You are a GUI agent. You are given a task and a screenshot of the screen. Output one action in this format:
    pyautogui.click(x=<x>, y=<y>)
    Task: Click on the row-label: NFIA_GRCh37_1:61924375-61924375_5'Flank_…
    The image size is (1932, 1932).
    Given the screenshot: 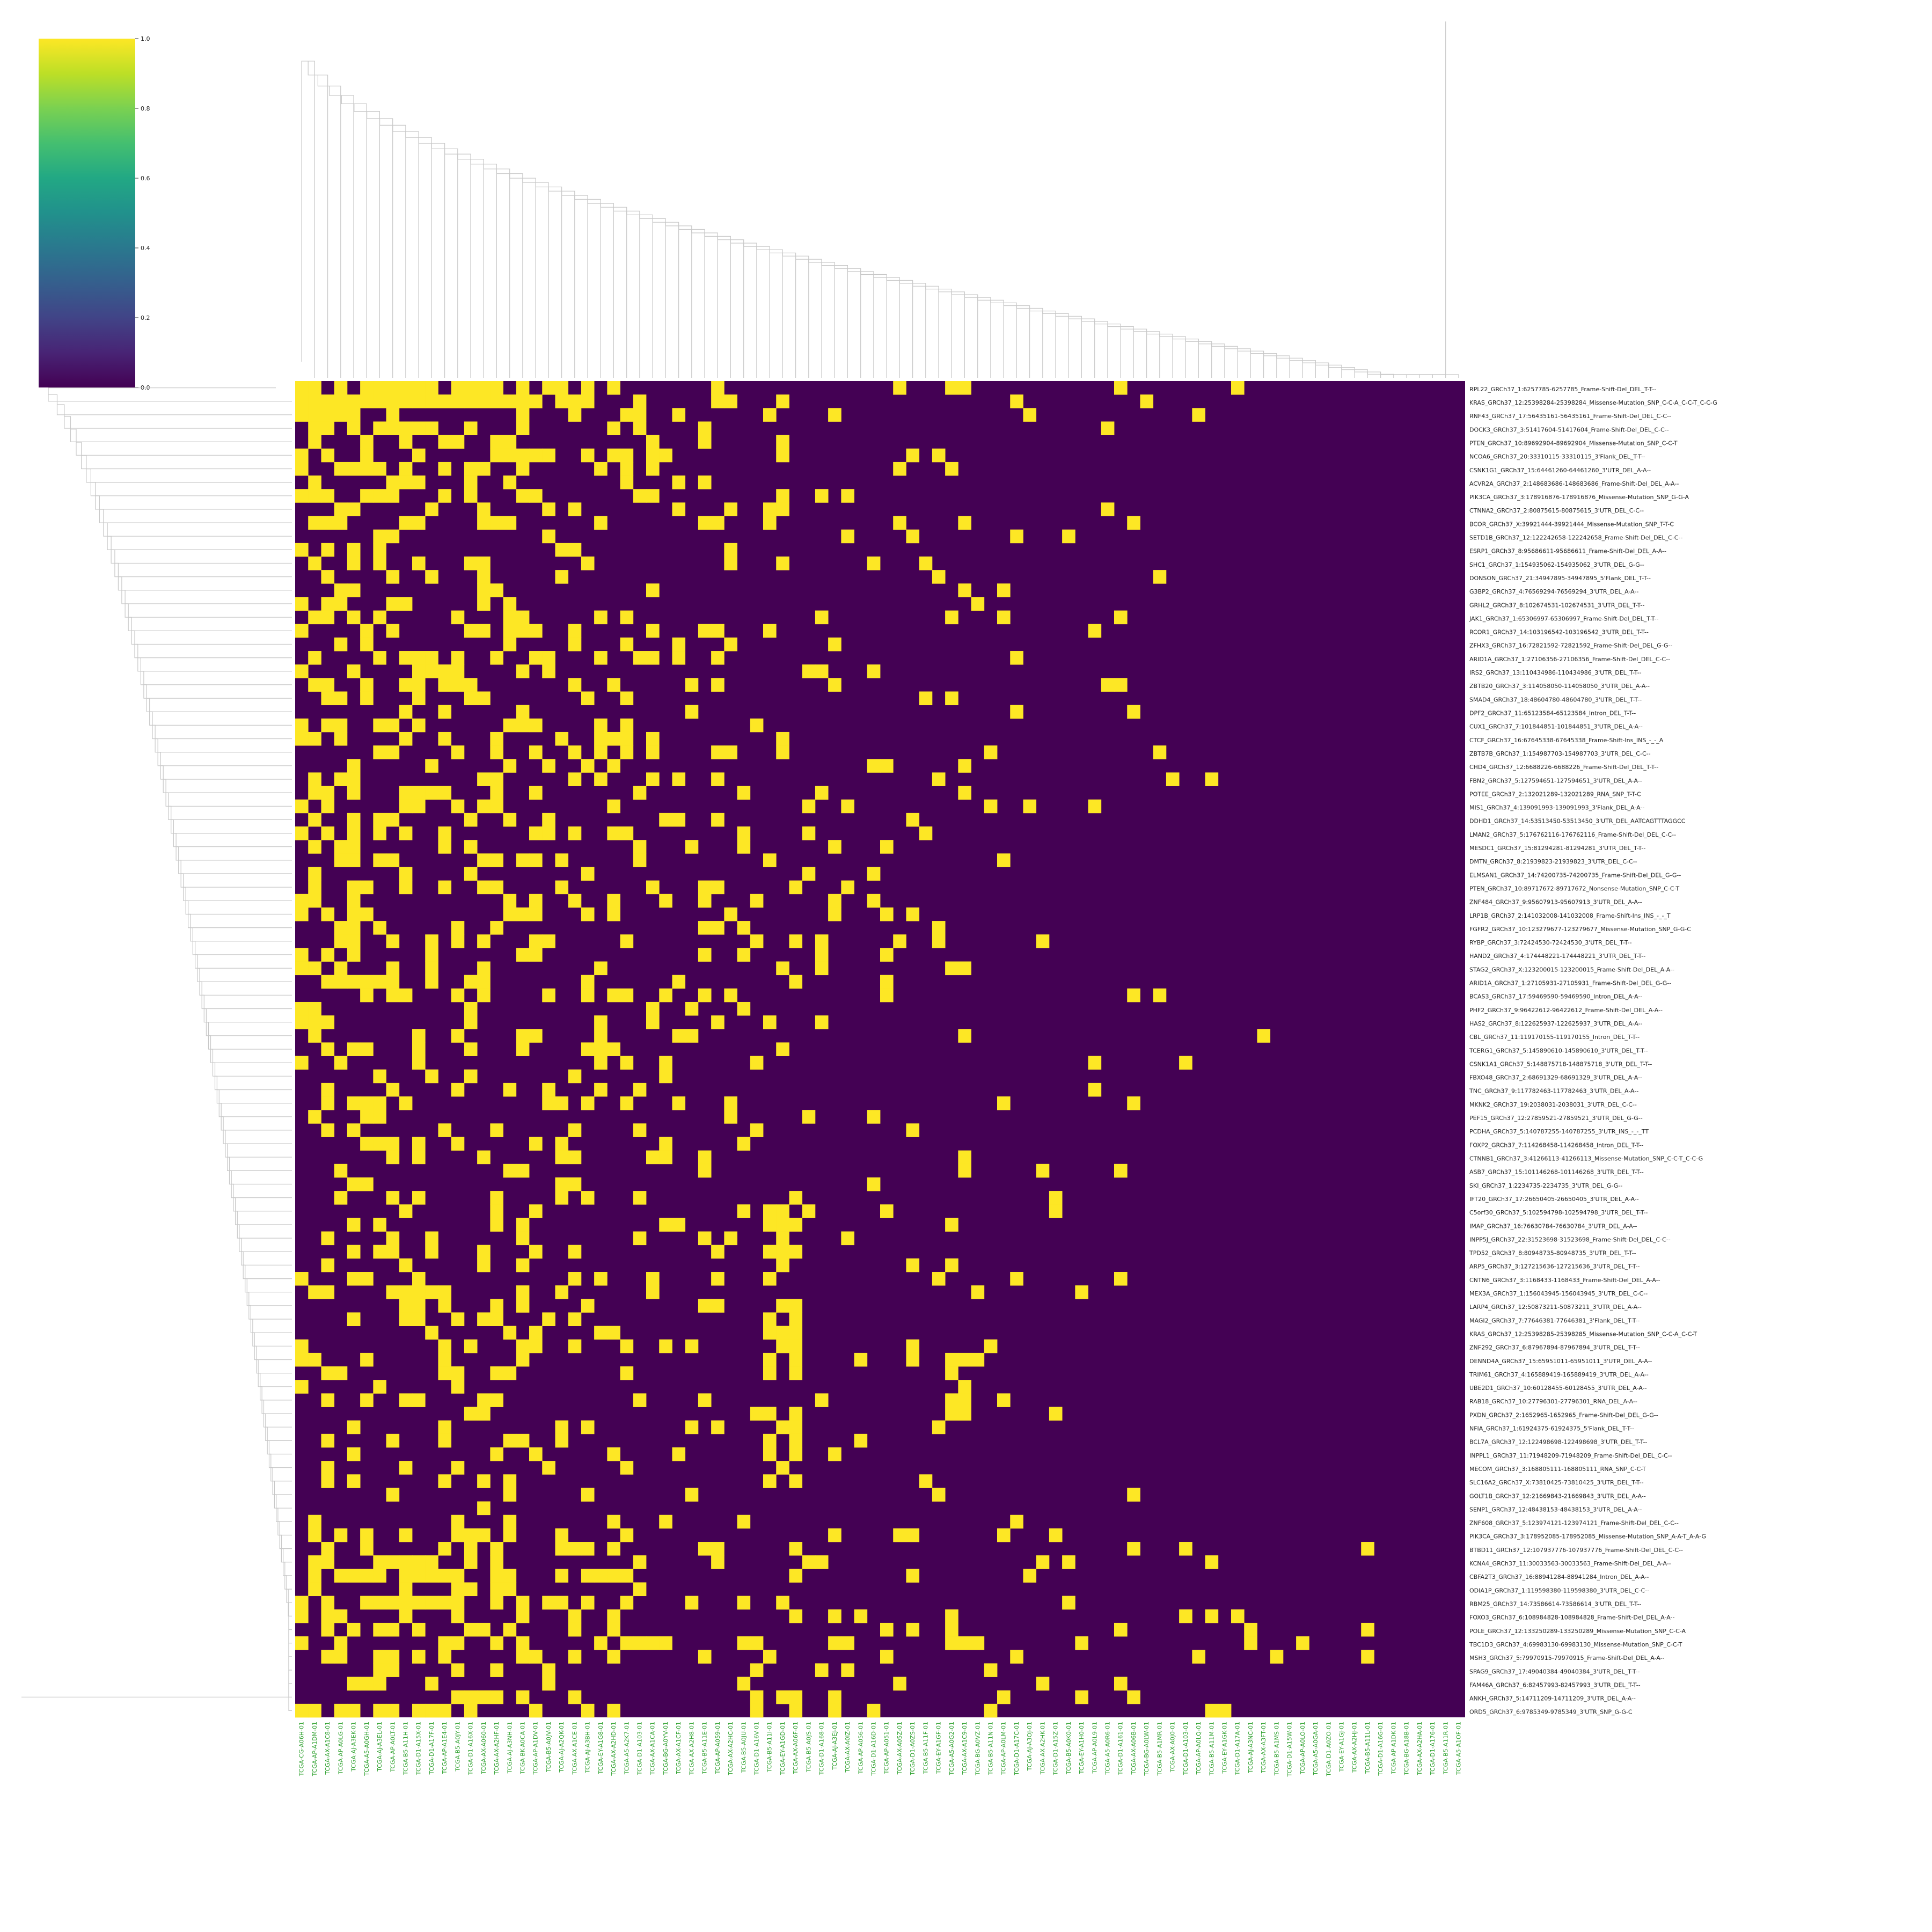 What is the action you would take?
    pyautogui.click(x=1551, y=1428)
    